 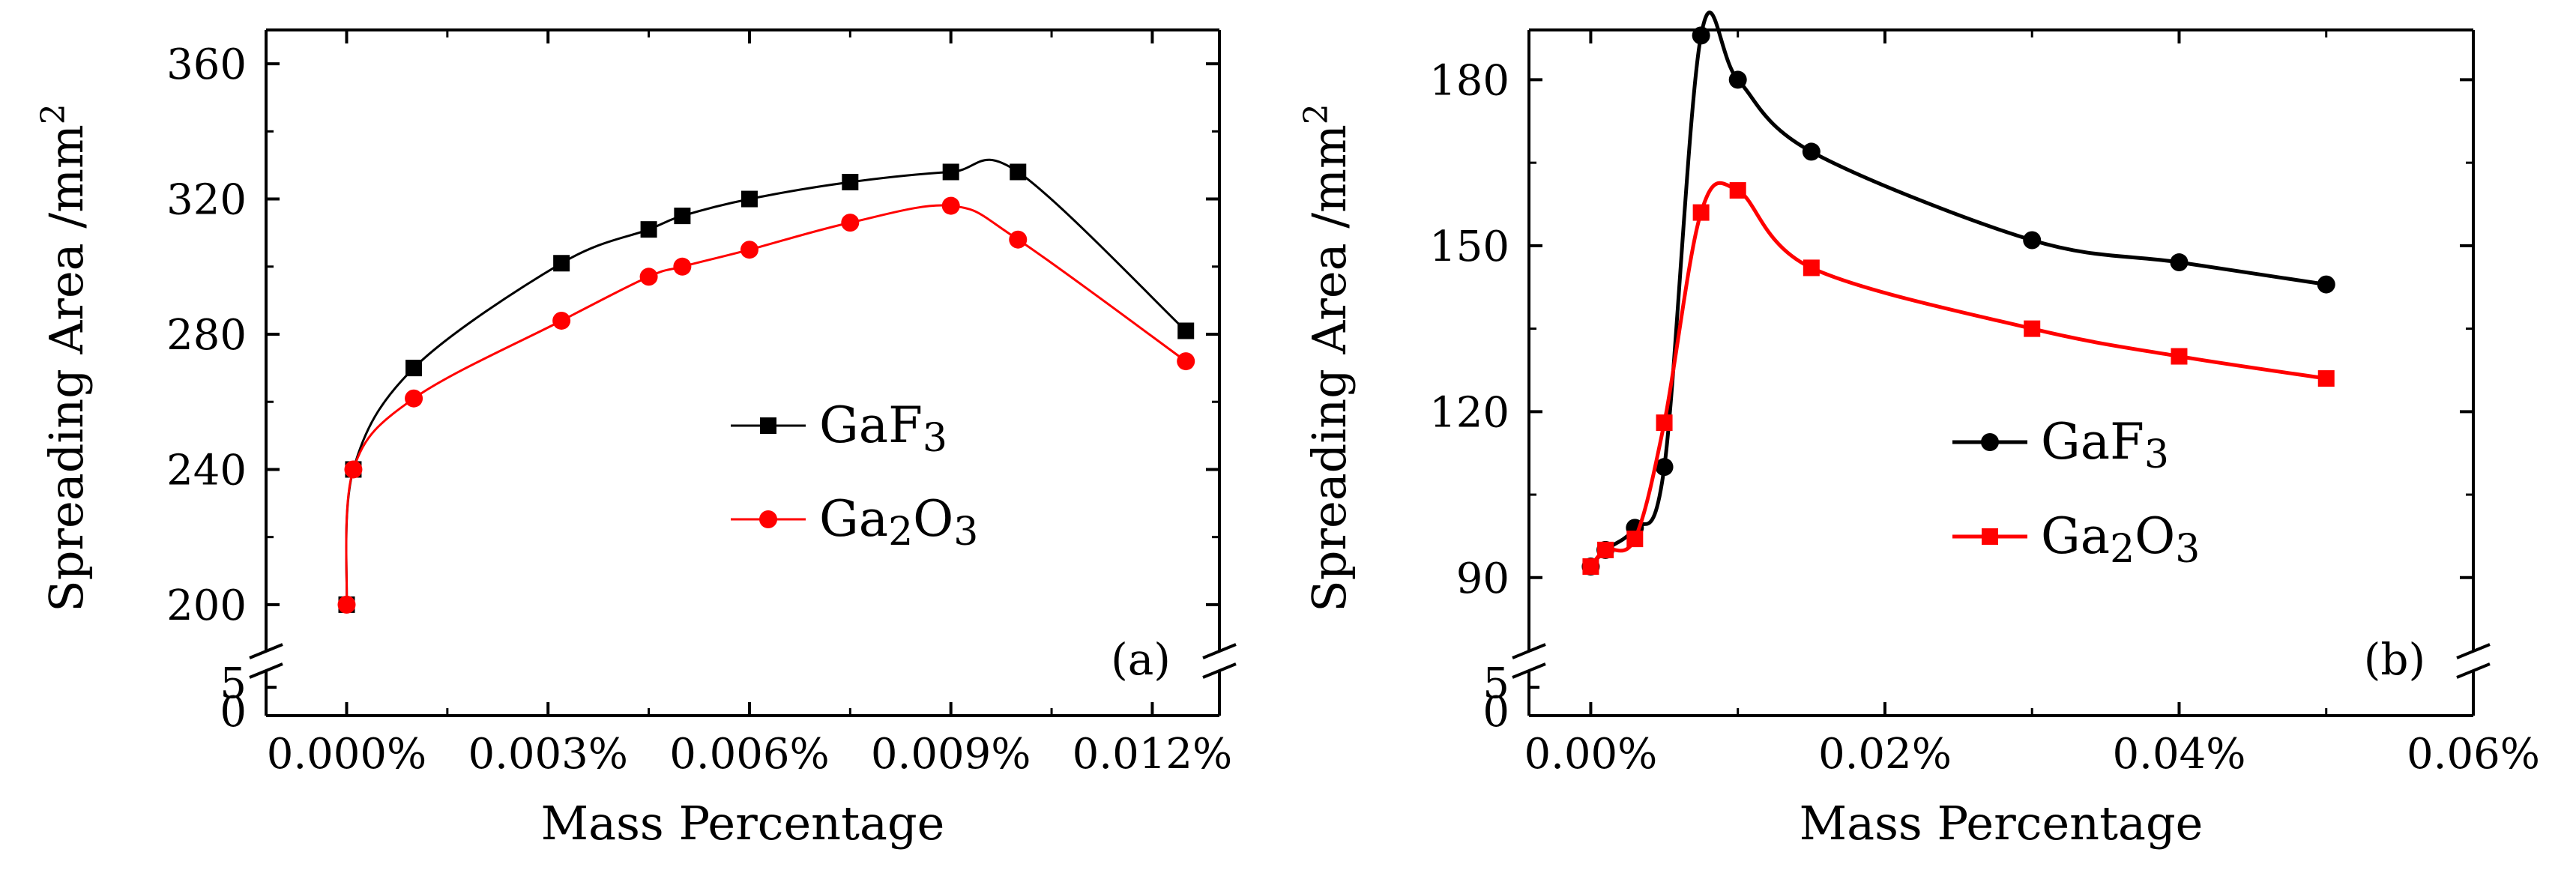 What do you see at coordinates (1469, 247) in the screenshot?
I see `y-tick-label: 150` at bounding box center [1469, 247].